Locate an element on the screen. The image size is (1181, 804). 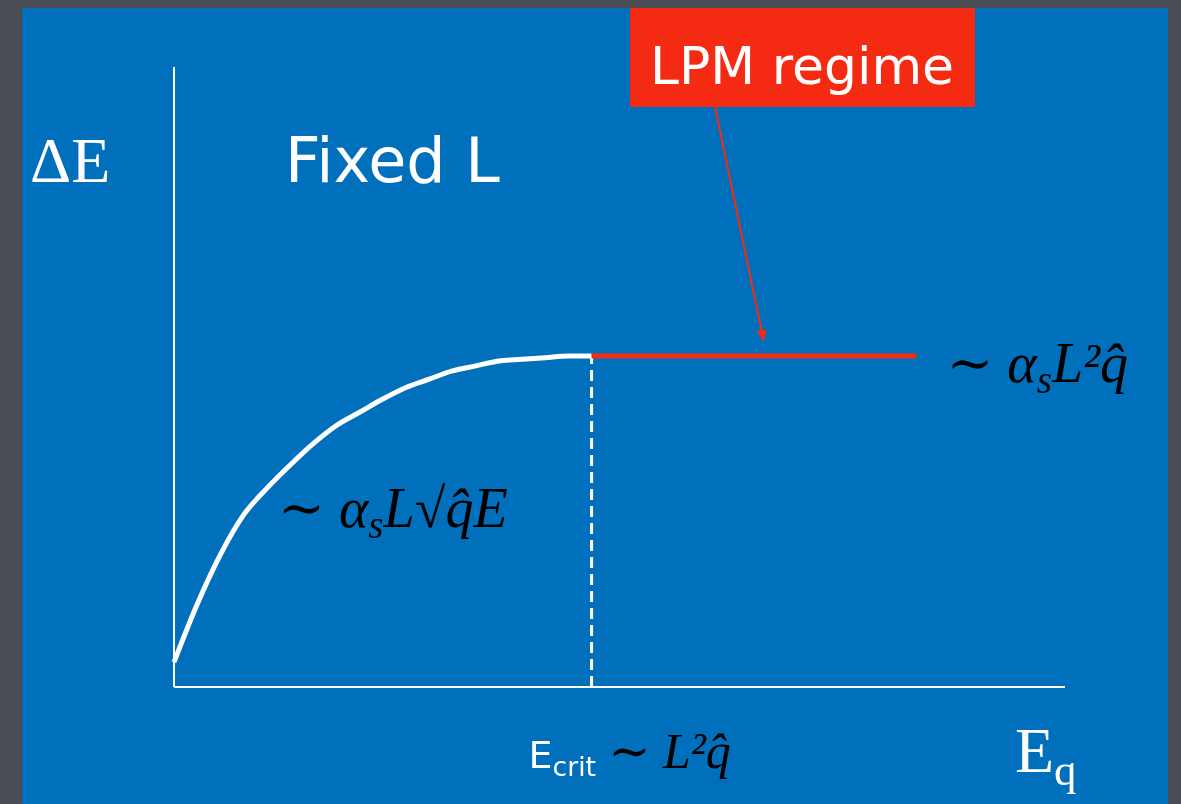
text: LPM regime is located at coordinates (802, 66).